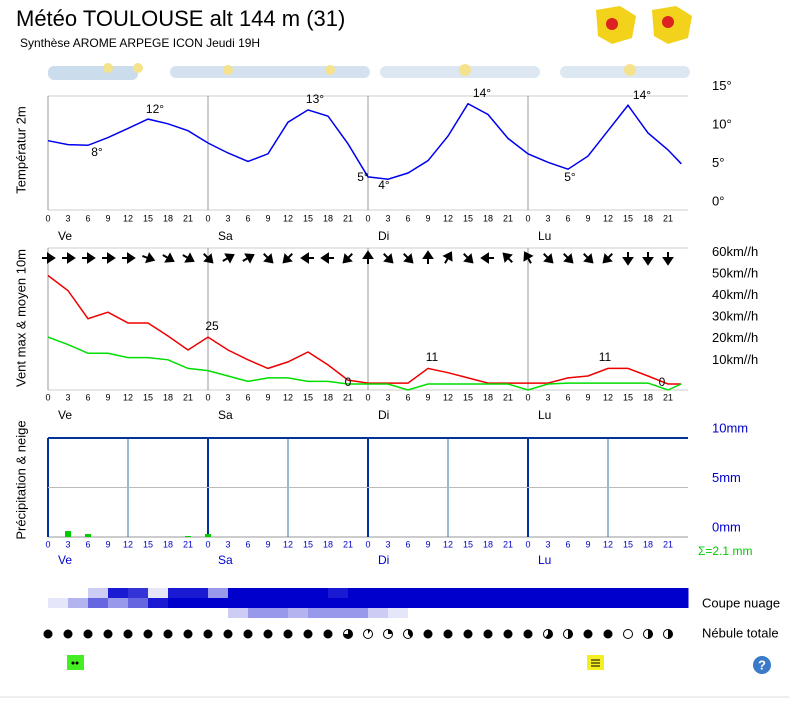 The width and height of the screenshot is (789, 702). What do you see at coordinates (212, 326) in the screenshot?
I see `annotation: 25` at bounding box center [212, 326].